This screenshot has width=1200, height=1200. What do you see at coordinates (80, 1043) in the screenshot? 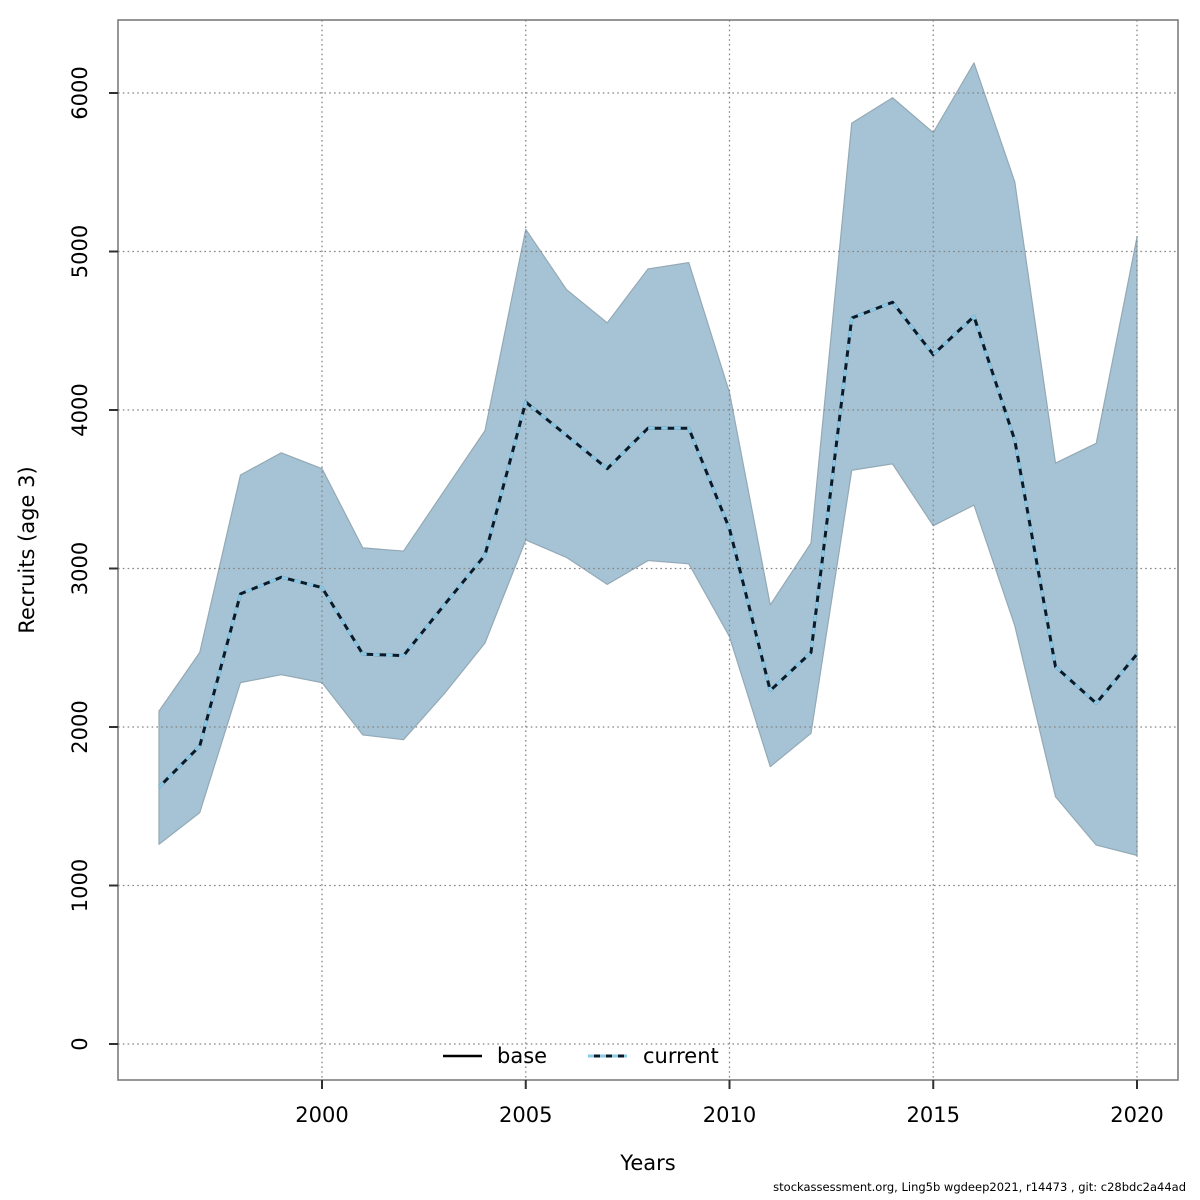
I see `y-tick-label: 0` at bounding box center [80, 1043].